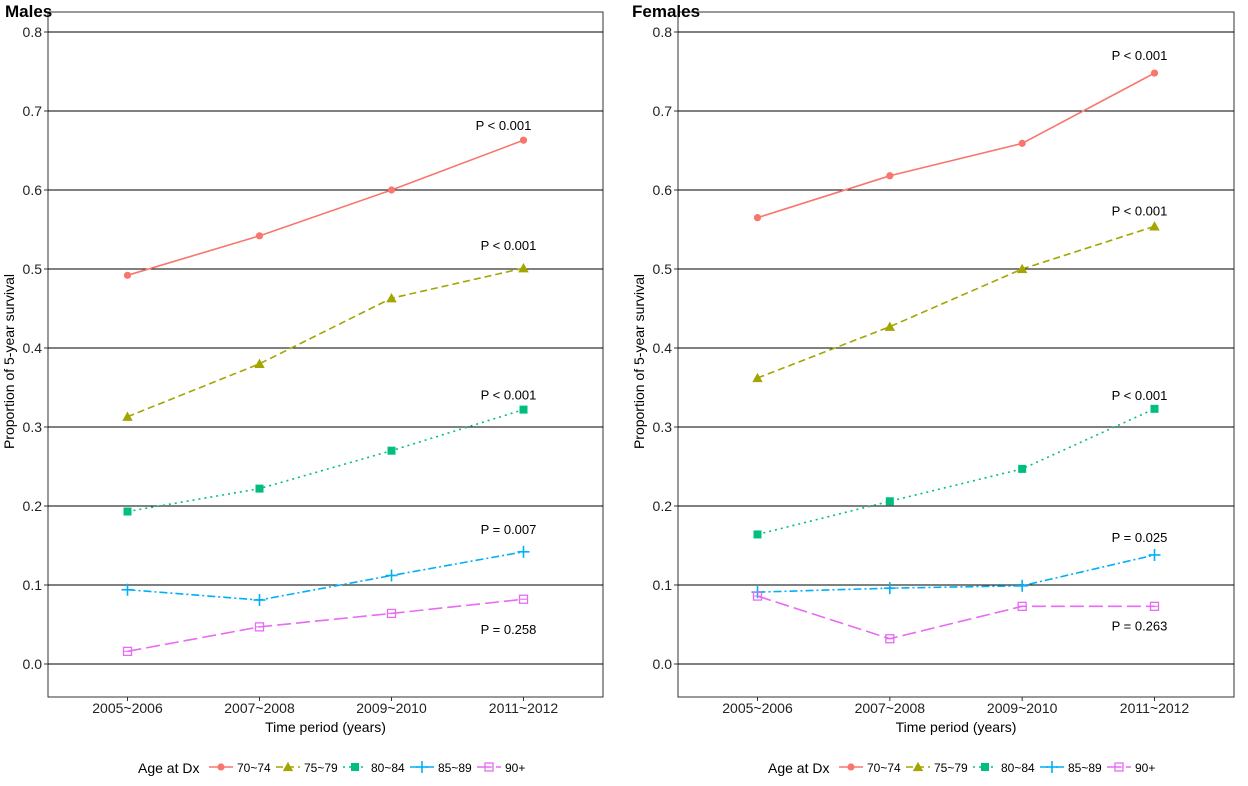 The width and height of the screenshot is (1248, 786). Describe the element at coordinates (254, 768) in the screenshot. I see `legend-label: 70~74` at that location.